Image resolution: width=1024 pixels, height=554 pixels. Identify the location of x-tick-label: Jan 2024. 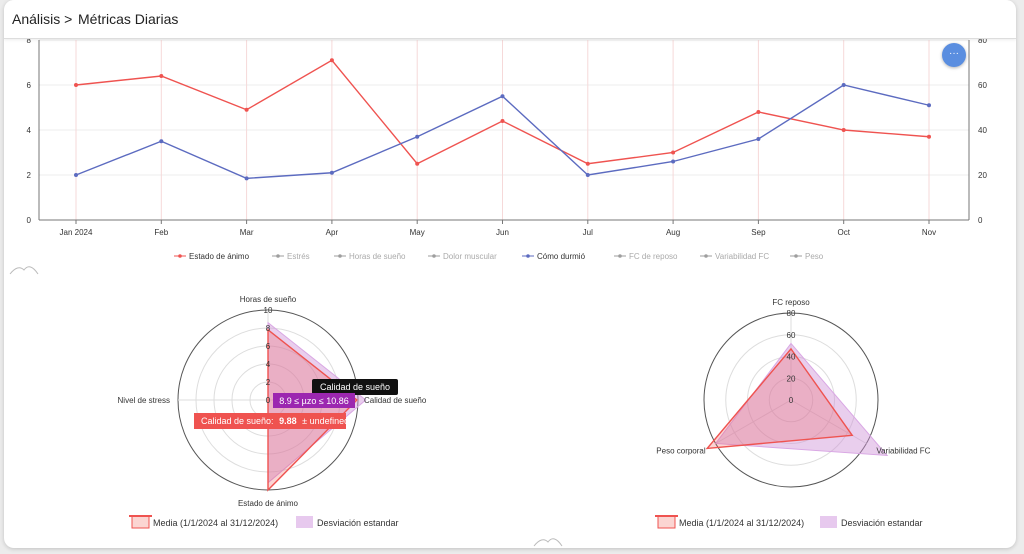
(76, 232).